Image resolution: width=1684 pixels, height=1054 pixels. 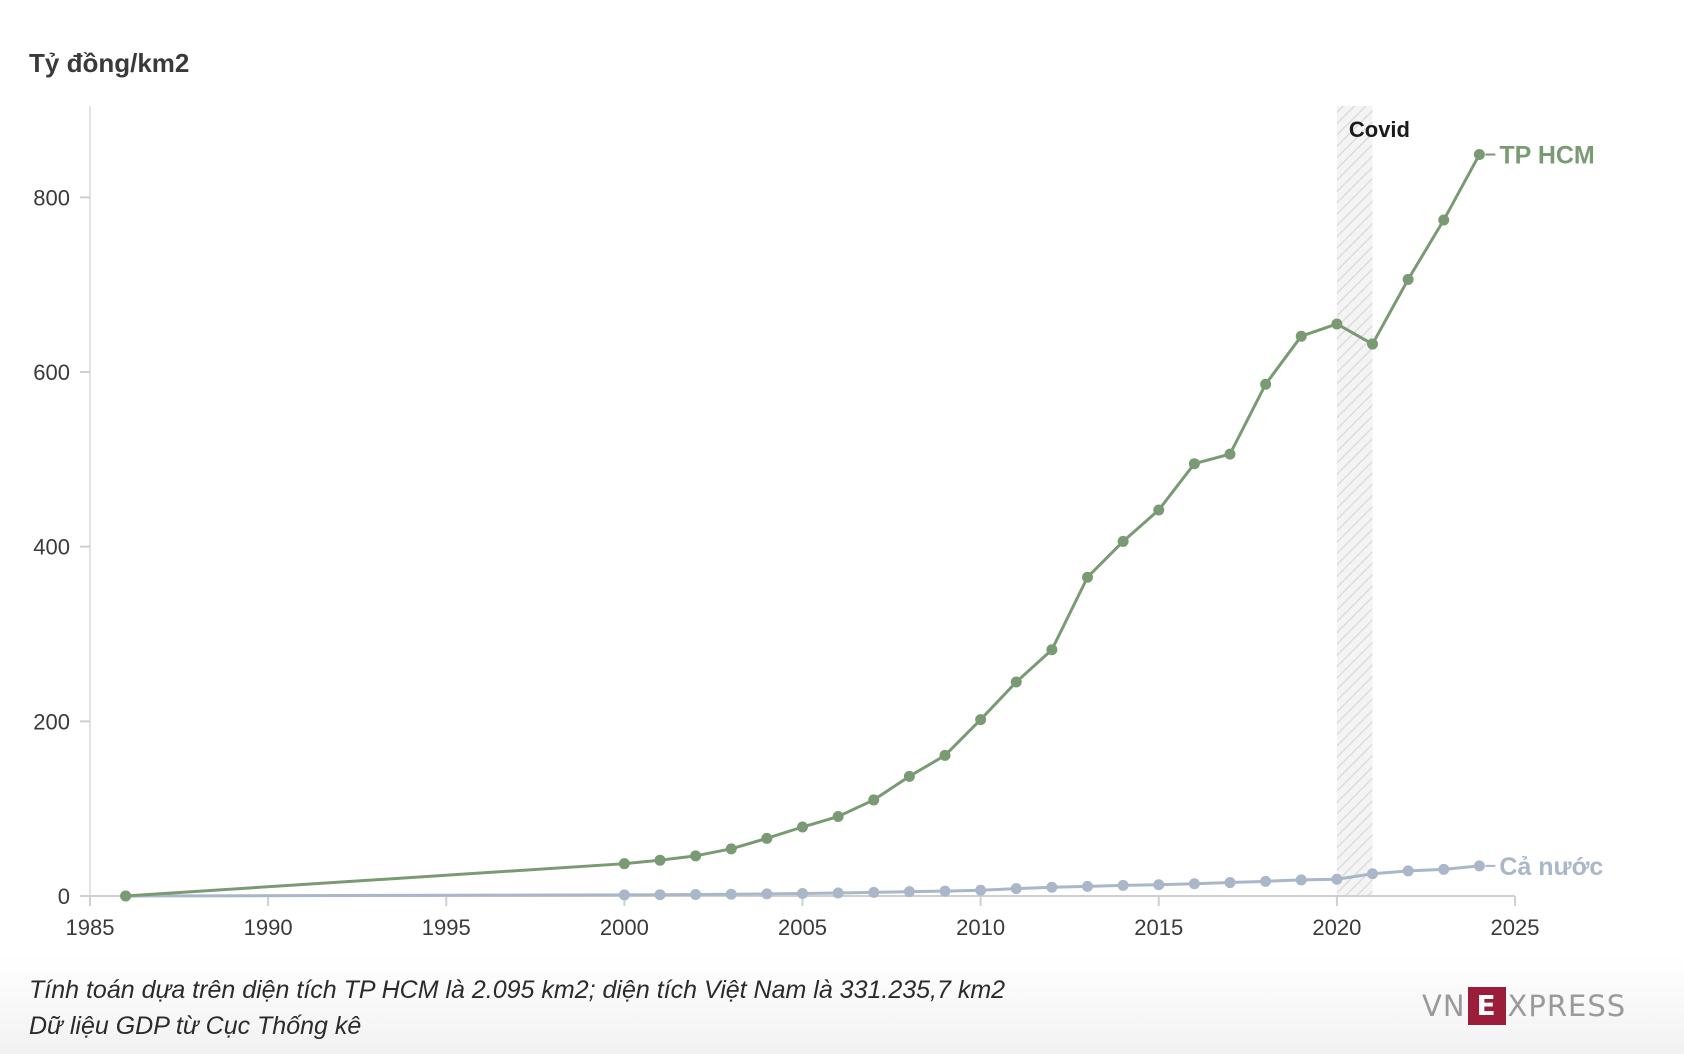 I want to click on x-tick-label: 2005, so click(x=802, y=927).